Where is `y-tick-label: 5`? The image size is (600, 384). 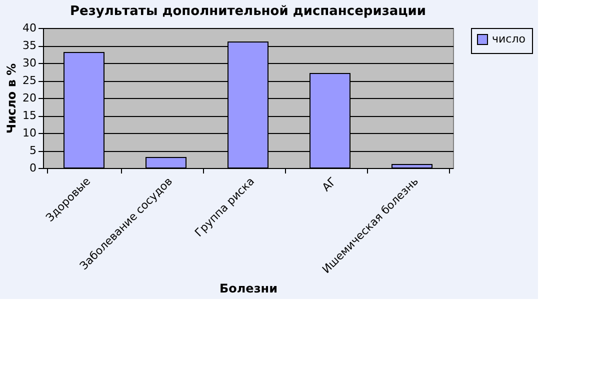 y-tick-label: 5 is located at coordinates (33, 150).